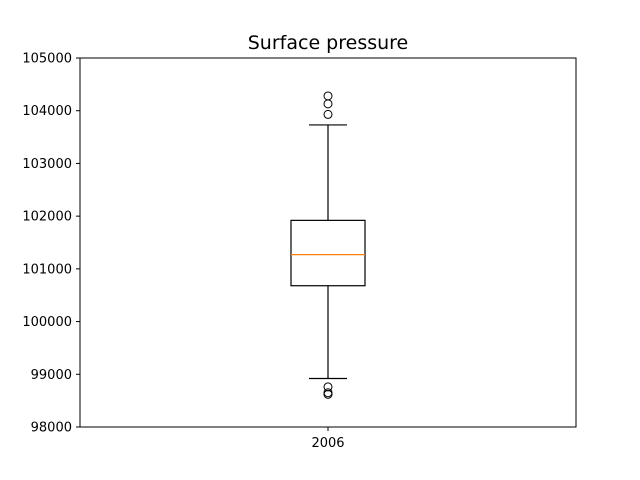 The height and width of the screenshot is (480, 640). I want to click on boxes, so click(328, 245).